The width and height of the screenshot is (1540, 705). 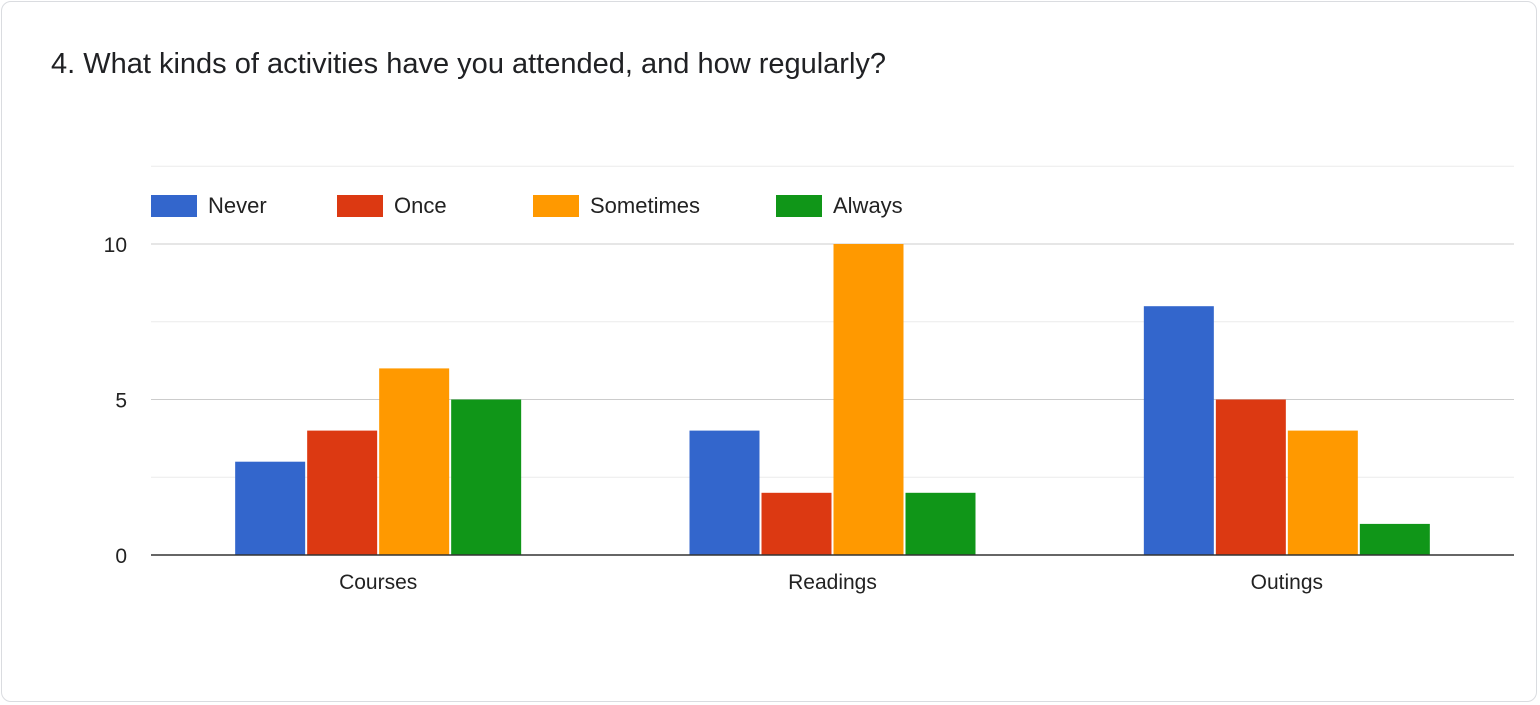 What do you see at coordinates (360, 206) in the screenshot?
I see `legend-swatch-once` at bounding box center [360, 206].